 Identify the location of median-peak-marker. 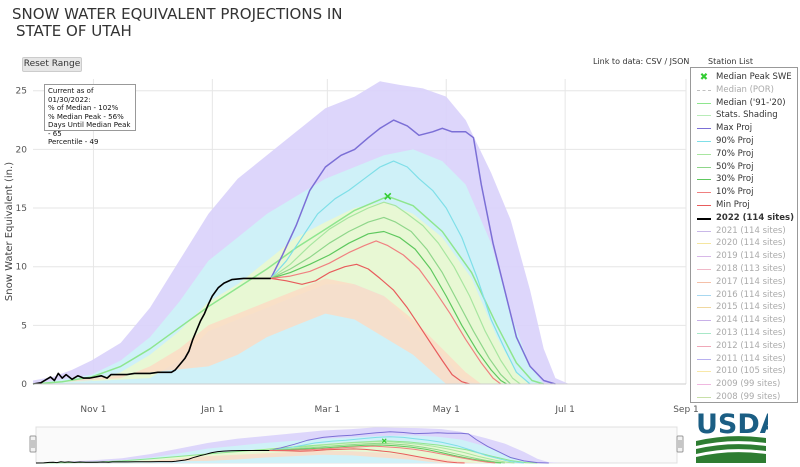
(388, 196).